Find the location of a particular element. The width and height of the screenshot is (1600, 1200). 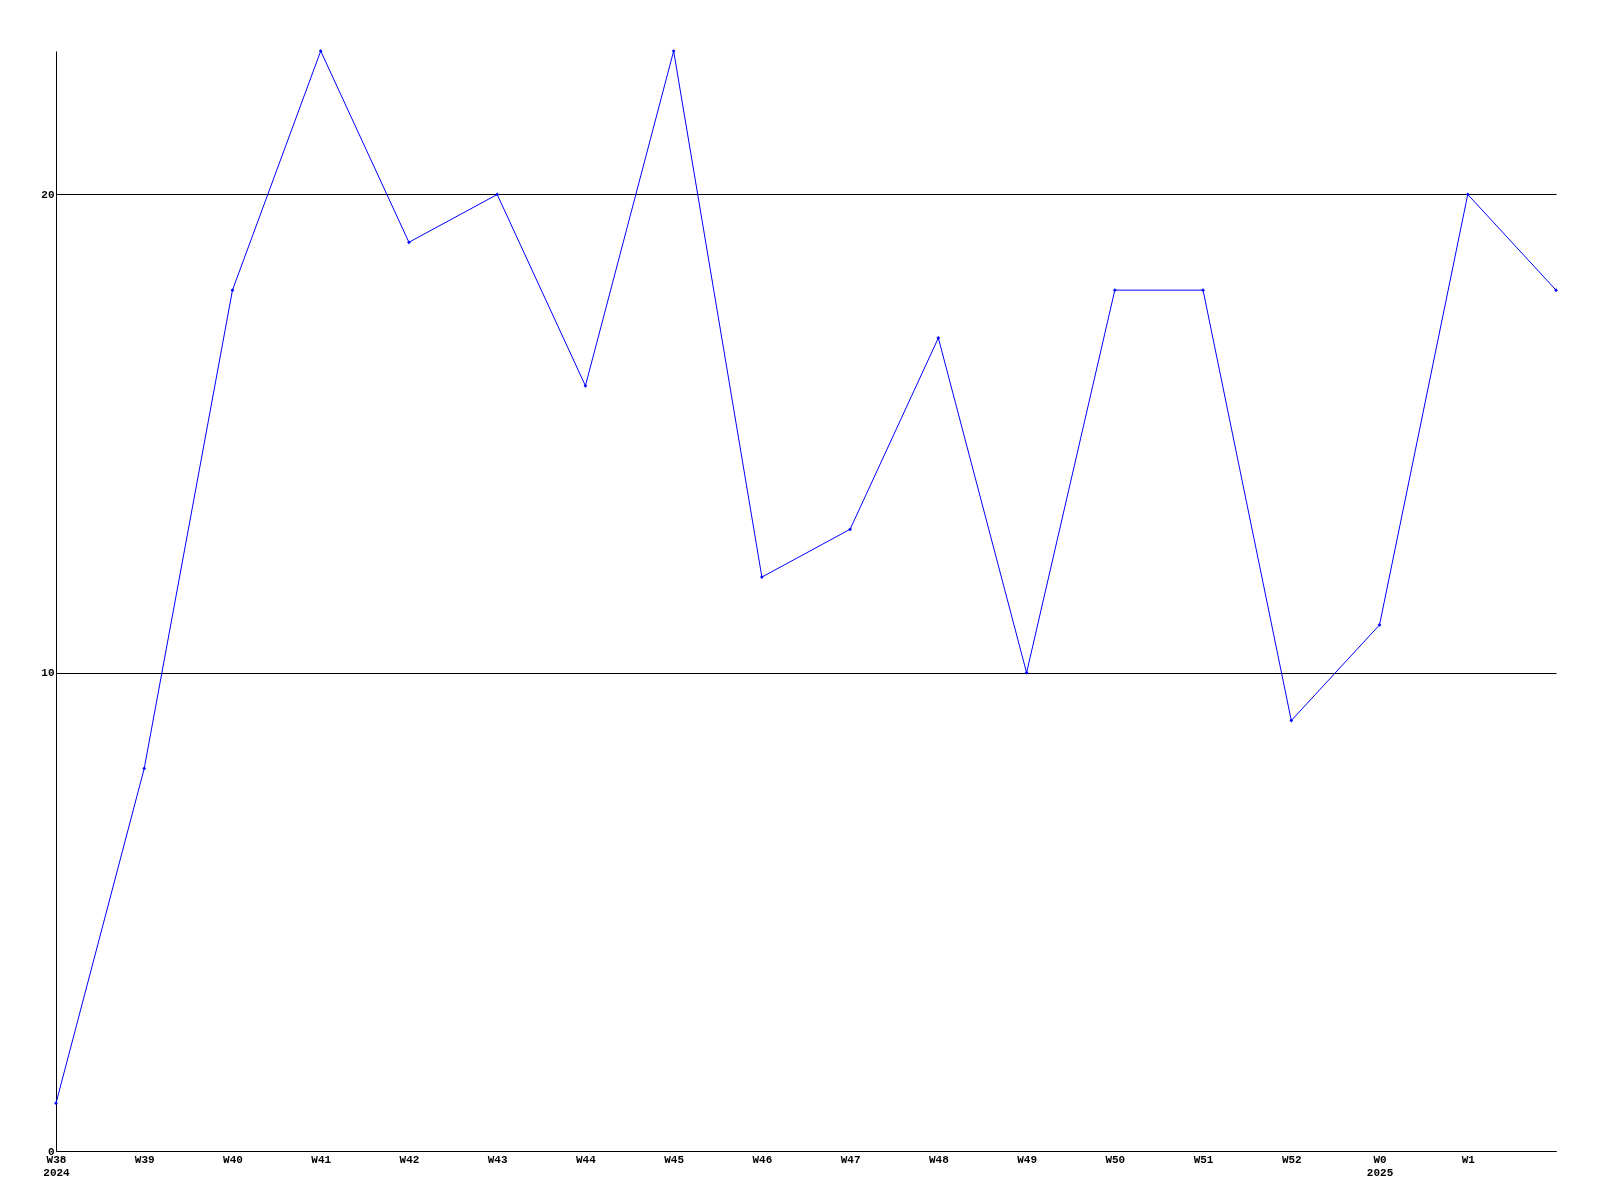

x-tick-label: W50 is located at coordinates (1115, 1159).